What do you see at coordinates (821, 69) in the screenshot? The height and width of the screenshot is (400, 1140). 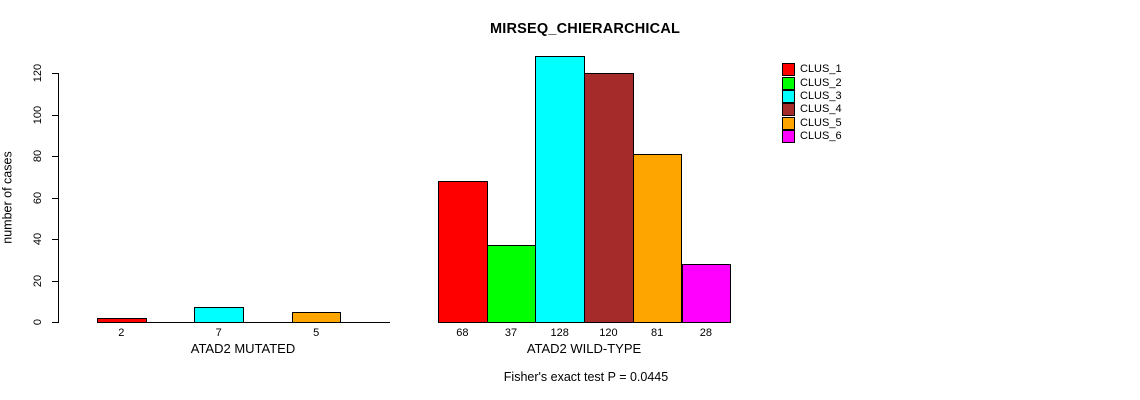 I see `legend-label: CLUS_1` at bounding box center [821, 69].